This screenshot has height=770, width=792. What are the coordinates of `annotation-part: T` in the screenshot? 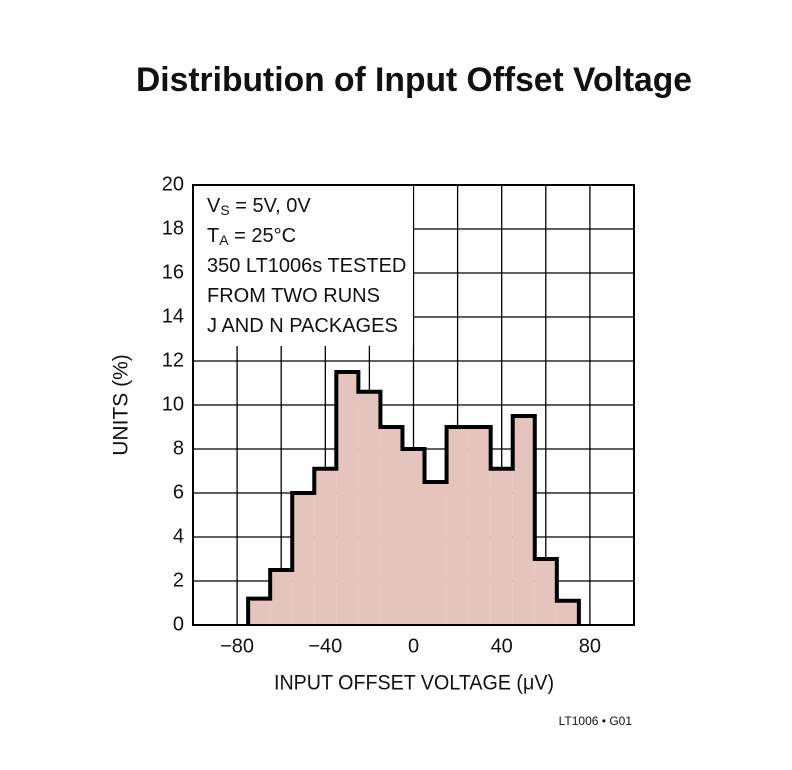 It's located at (213, 236).